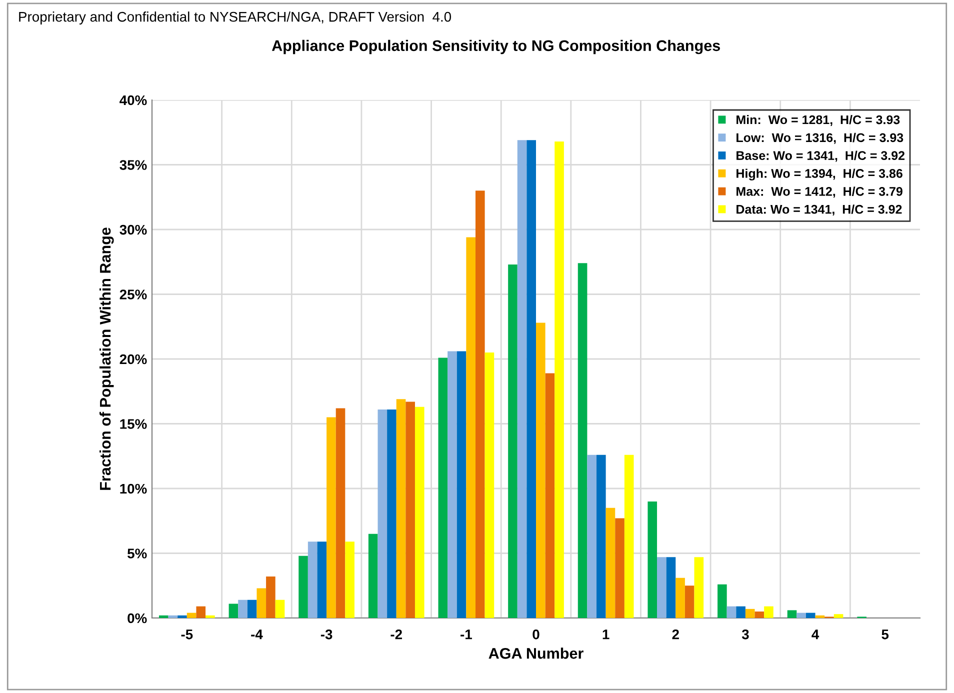 This screenshot has width=954, height=693. What do you see at coordinates (819, 174) in the screenshot?
I see `legend-label: High: Wo = 1394, H/C = 3.86` at bounding box center [819, 174].